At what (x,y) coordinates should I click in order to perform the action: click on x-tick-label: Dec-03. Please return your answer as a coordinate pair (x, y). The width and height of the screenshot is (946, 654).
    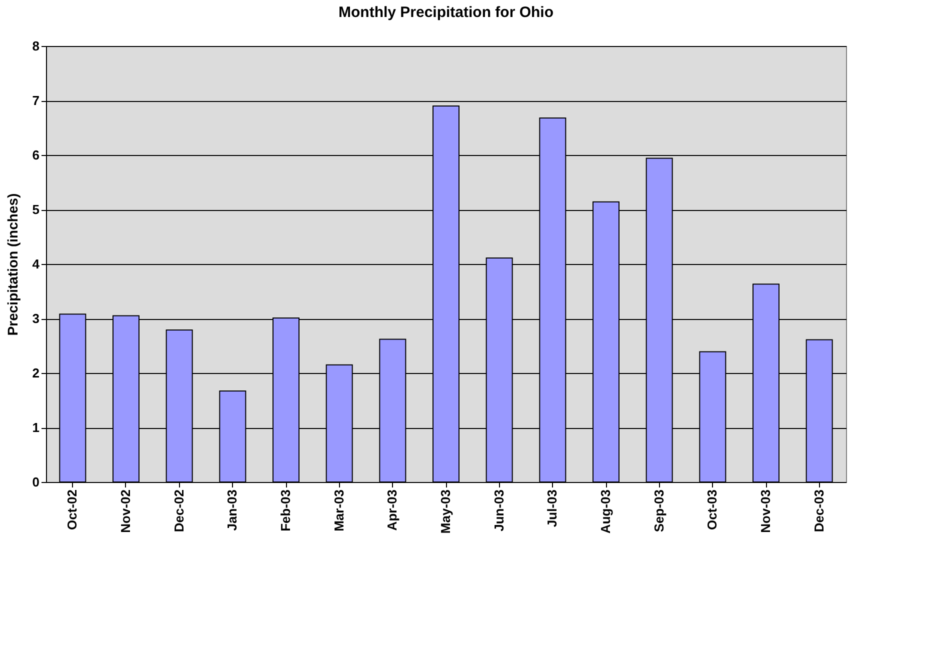
    Looking at the image, I should click on (818, 511).